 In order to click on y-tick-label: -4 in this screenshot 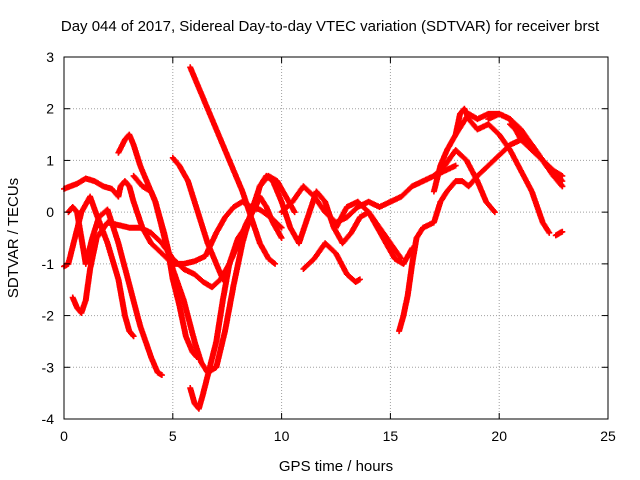, I will do `click(48, 419)`.